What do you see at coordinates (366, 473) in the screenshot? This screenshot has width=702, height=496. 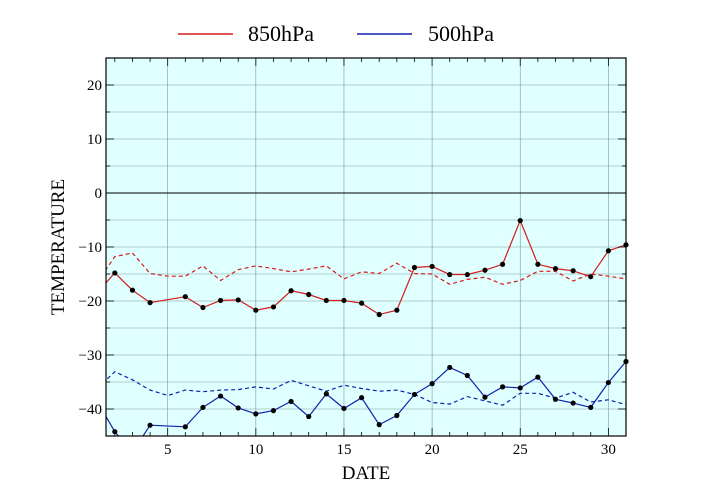 I see `x-axis-title: DATE` at bounding box center [366, 473].